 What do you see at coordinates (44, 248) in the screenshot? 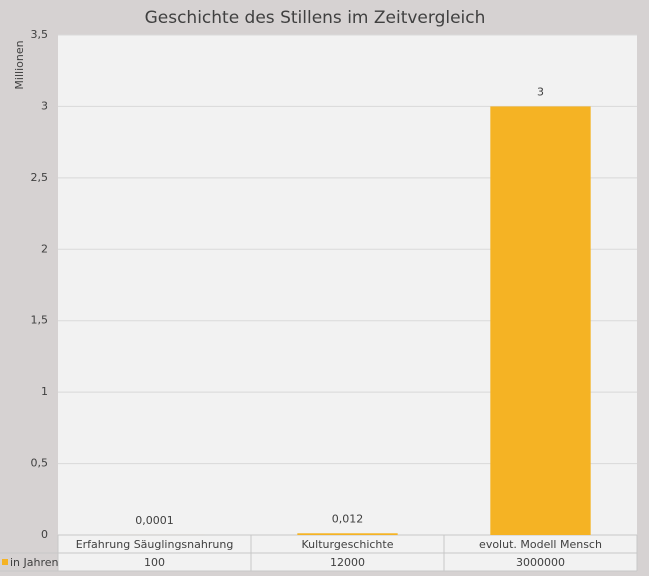
I see `y-tick-label: 2` at bounding box center [44, 248].